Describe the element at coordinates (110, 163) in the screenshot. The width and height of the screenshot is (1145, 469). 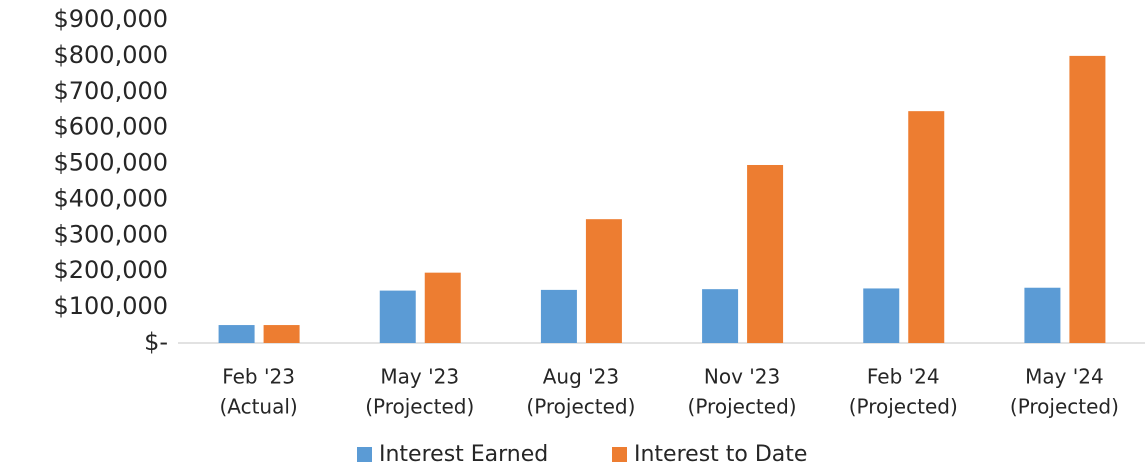
I see `y-tick-label: $500,000` at that location.